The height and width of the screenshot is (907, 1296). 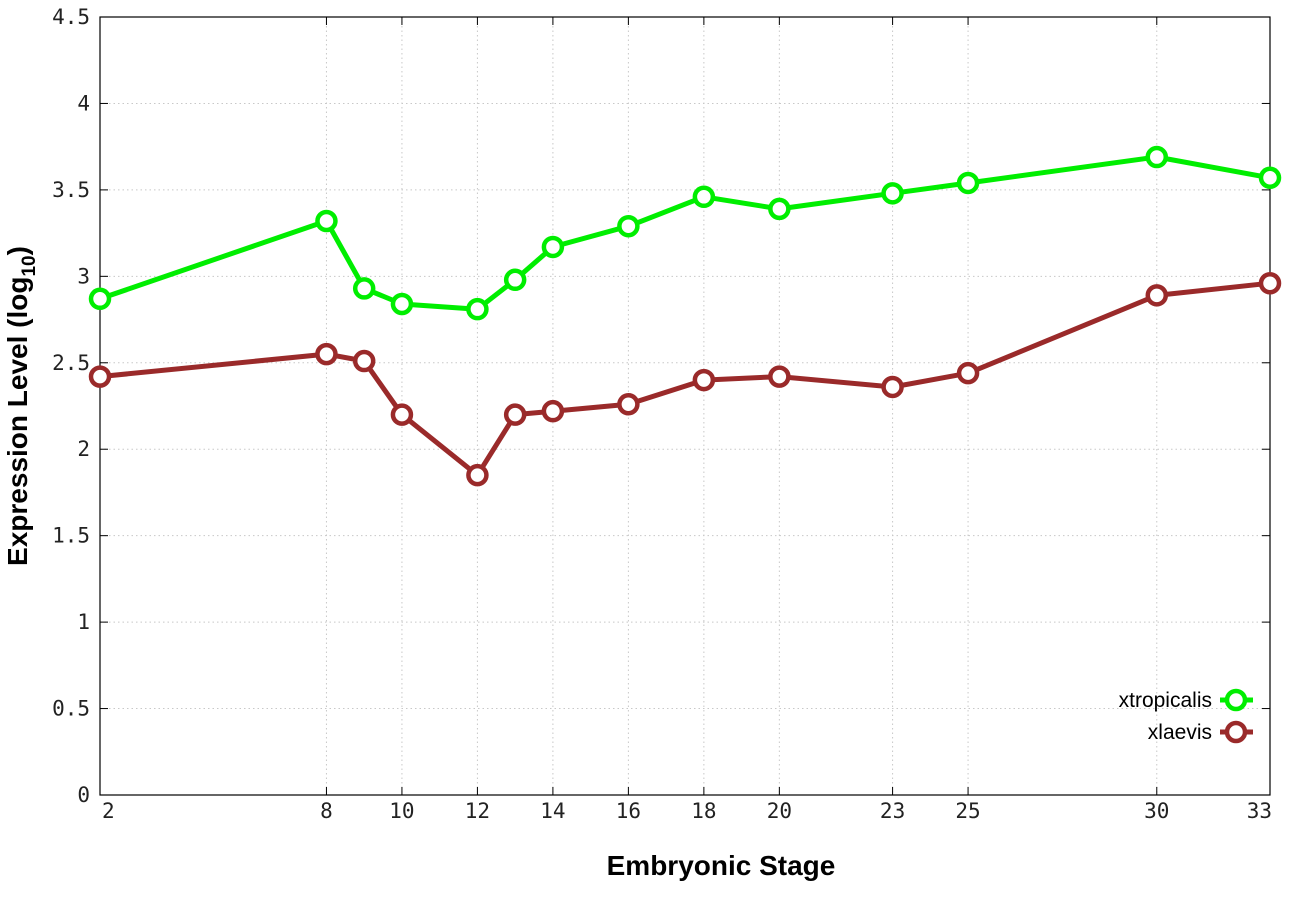 I want to click on x-tick-label: 2, so click(x=108, y=811).